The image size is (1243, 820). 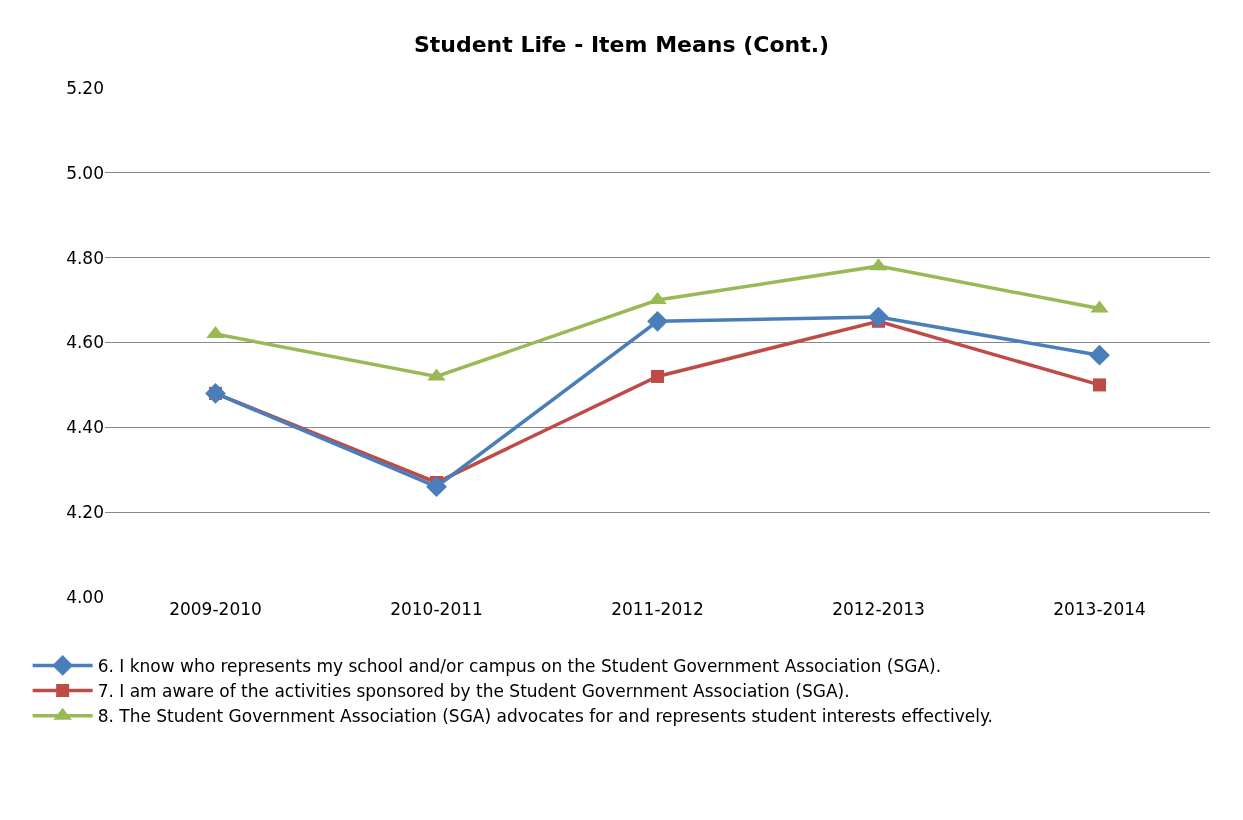 I want to click on x-tick-label: 2010-2011, so click(x=436, y=609).